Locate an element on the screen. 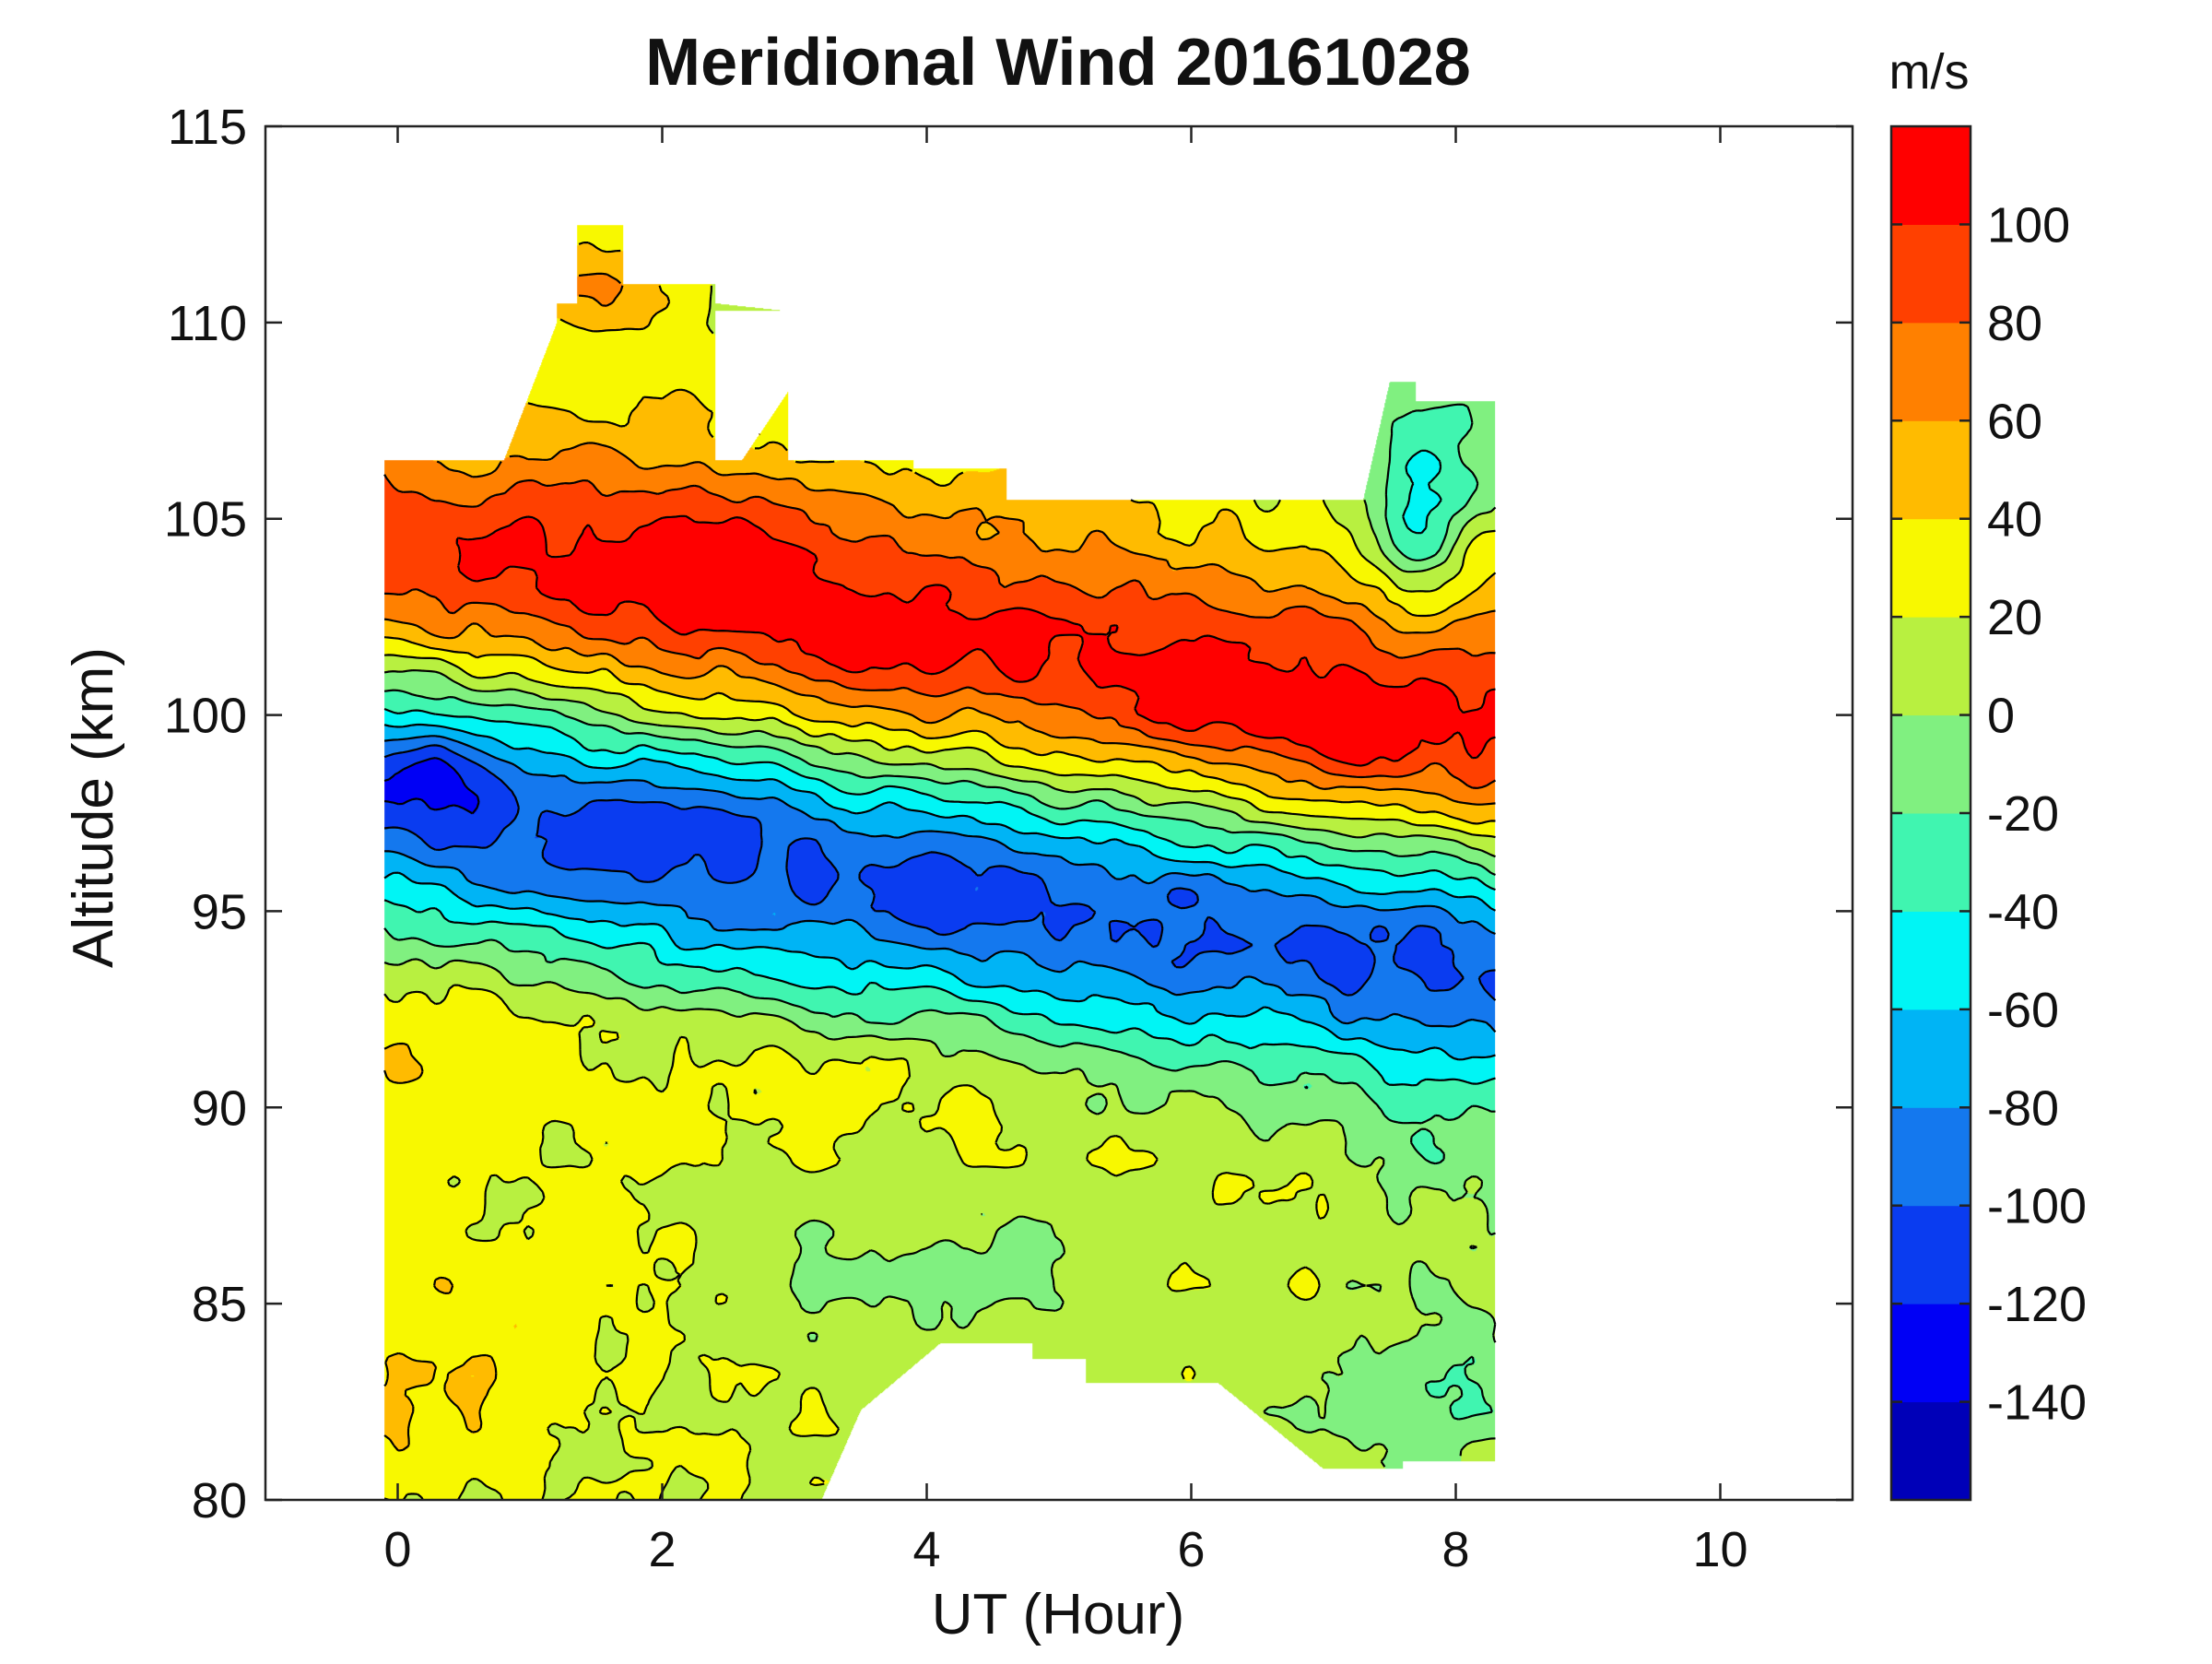 This screenshot has width=2212, height=1664. colorbar-tick-label: -80 is located at coordinates (2023, 1108).